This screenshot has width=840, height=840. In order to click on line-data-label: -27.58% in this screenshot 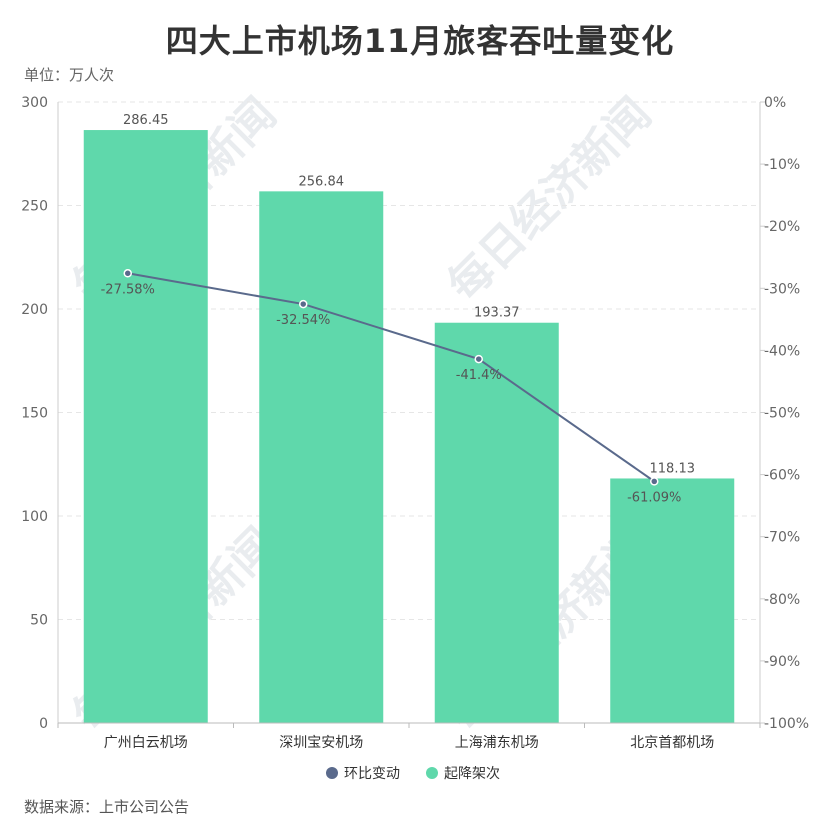, I will do `click(128, 289)`.